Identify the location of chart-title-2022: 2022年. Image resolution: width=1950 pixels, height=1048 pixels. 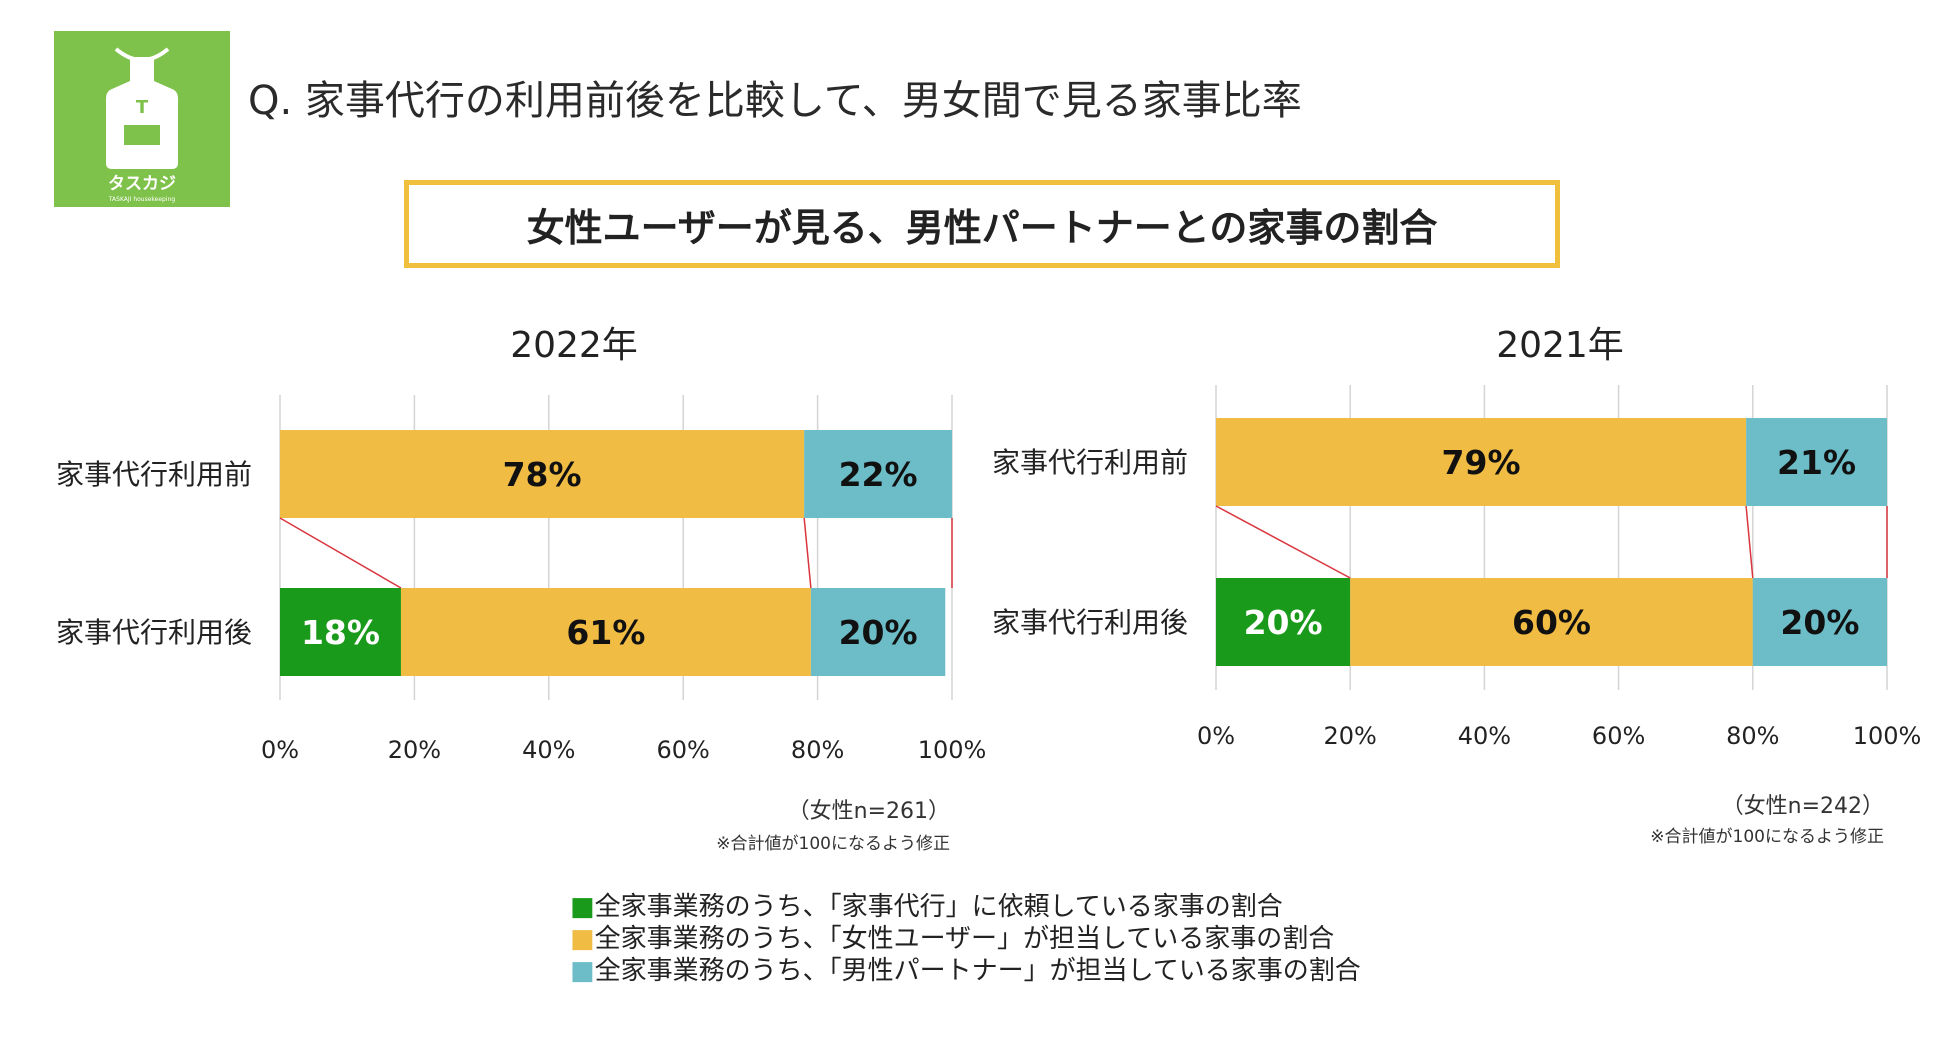
(574, 345).